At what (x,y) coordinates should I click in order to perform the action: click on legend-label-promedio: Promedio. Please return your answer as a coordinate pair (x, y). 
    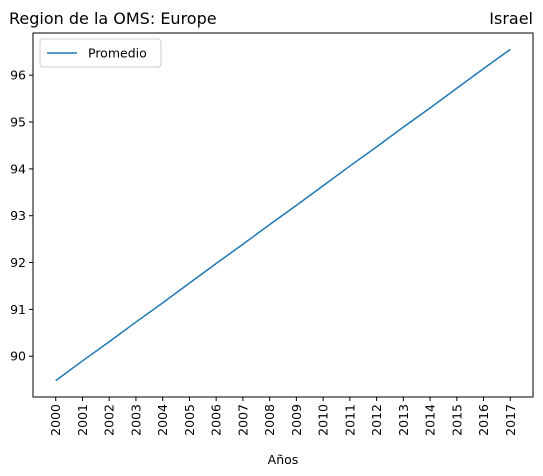
    Looking at the image, I should click on (117, 53).